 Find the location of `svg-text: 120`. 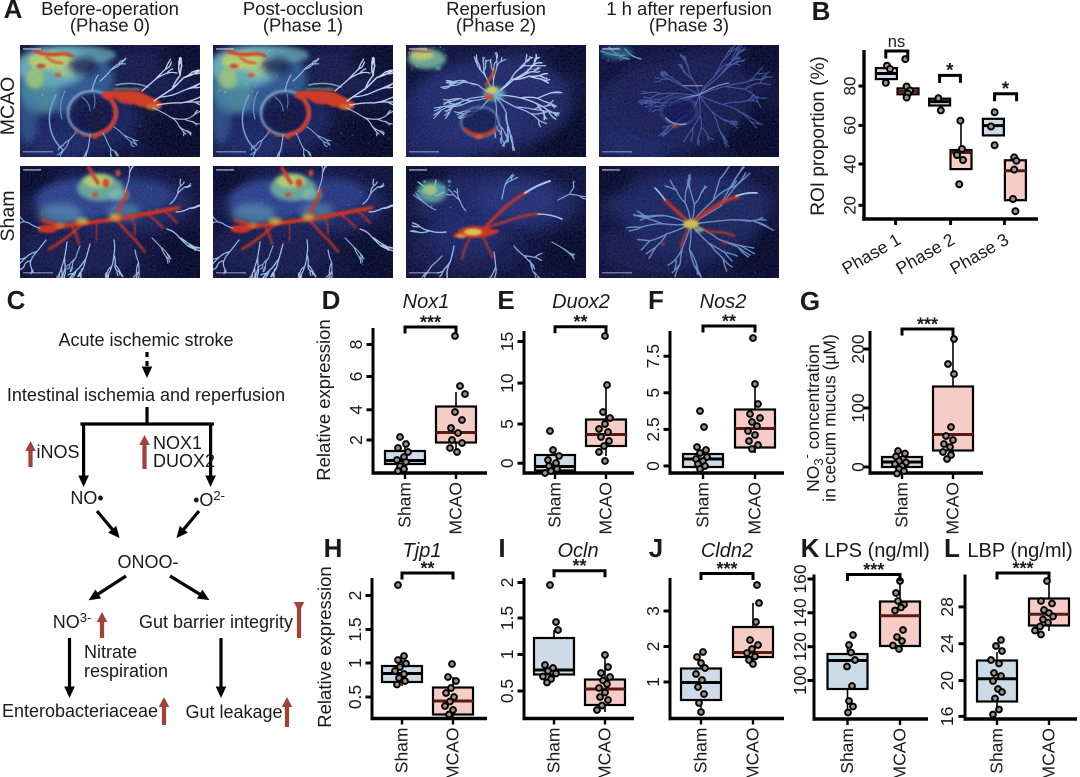

svg-text: 120 is located at coordinates (800, 646).